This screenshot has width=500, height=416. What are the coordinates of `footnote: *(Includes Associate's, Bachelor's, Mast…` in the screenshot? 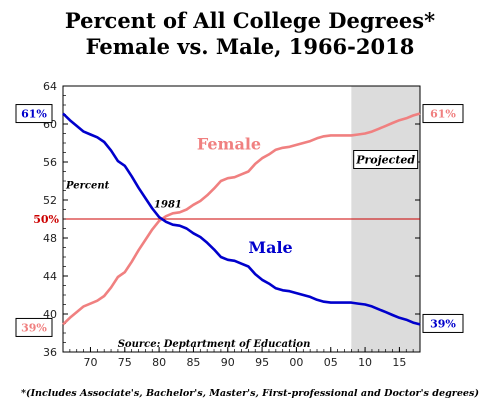 It's located at (250, 393).